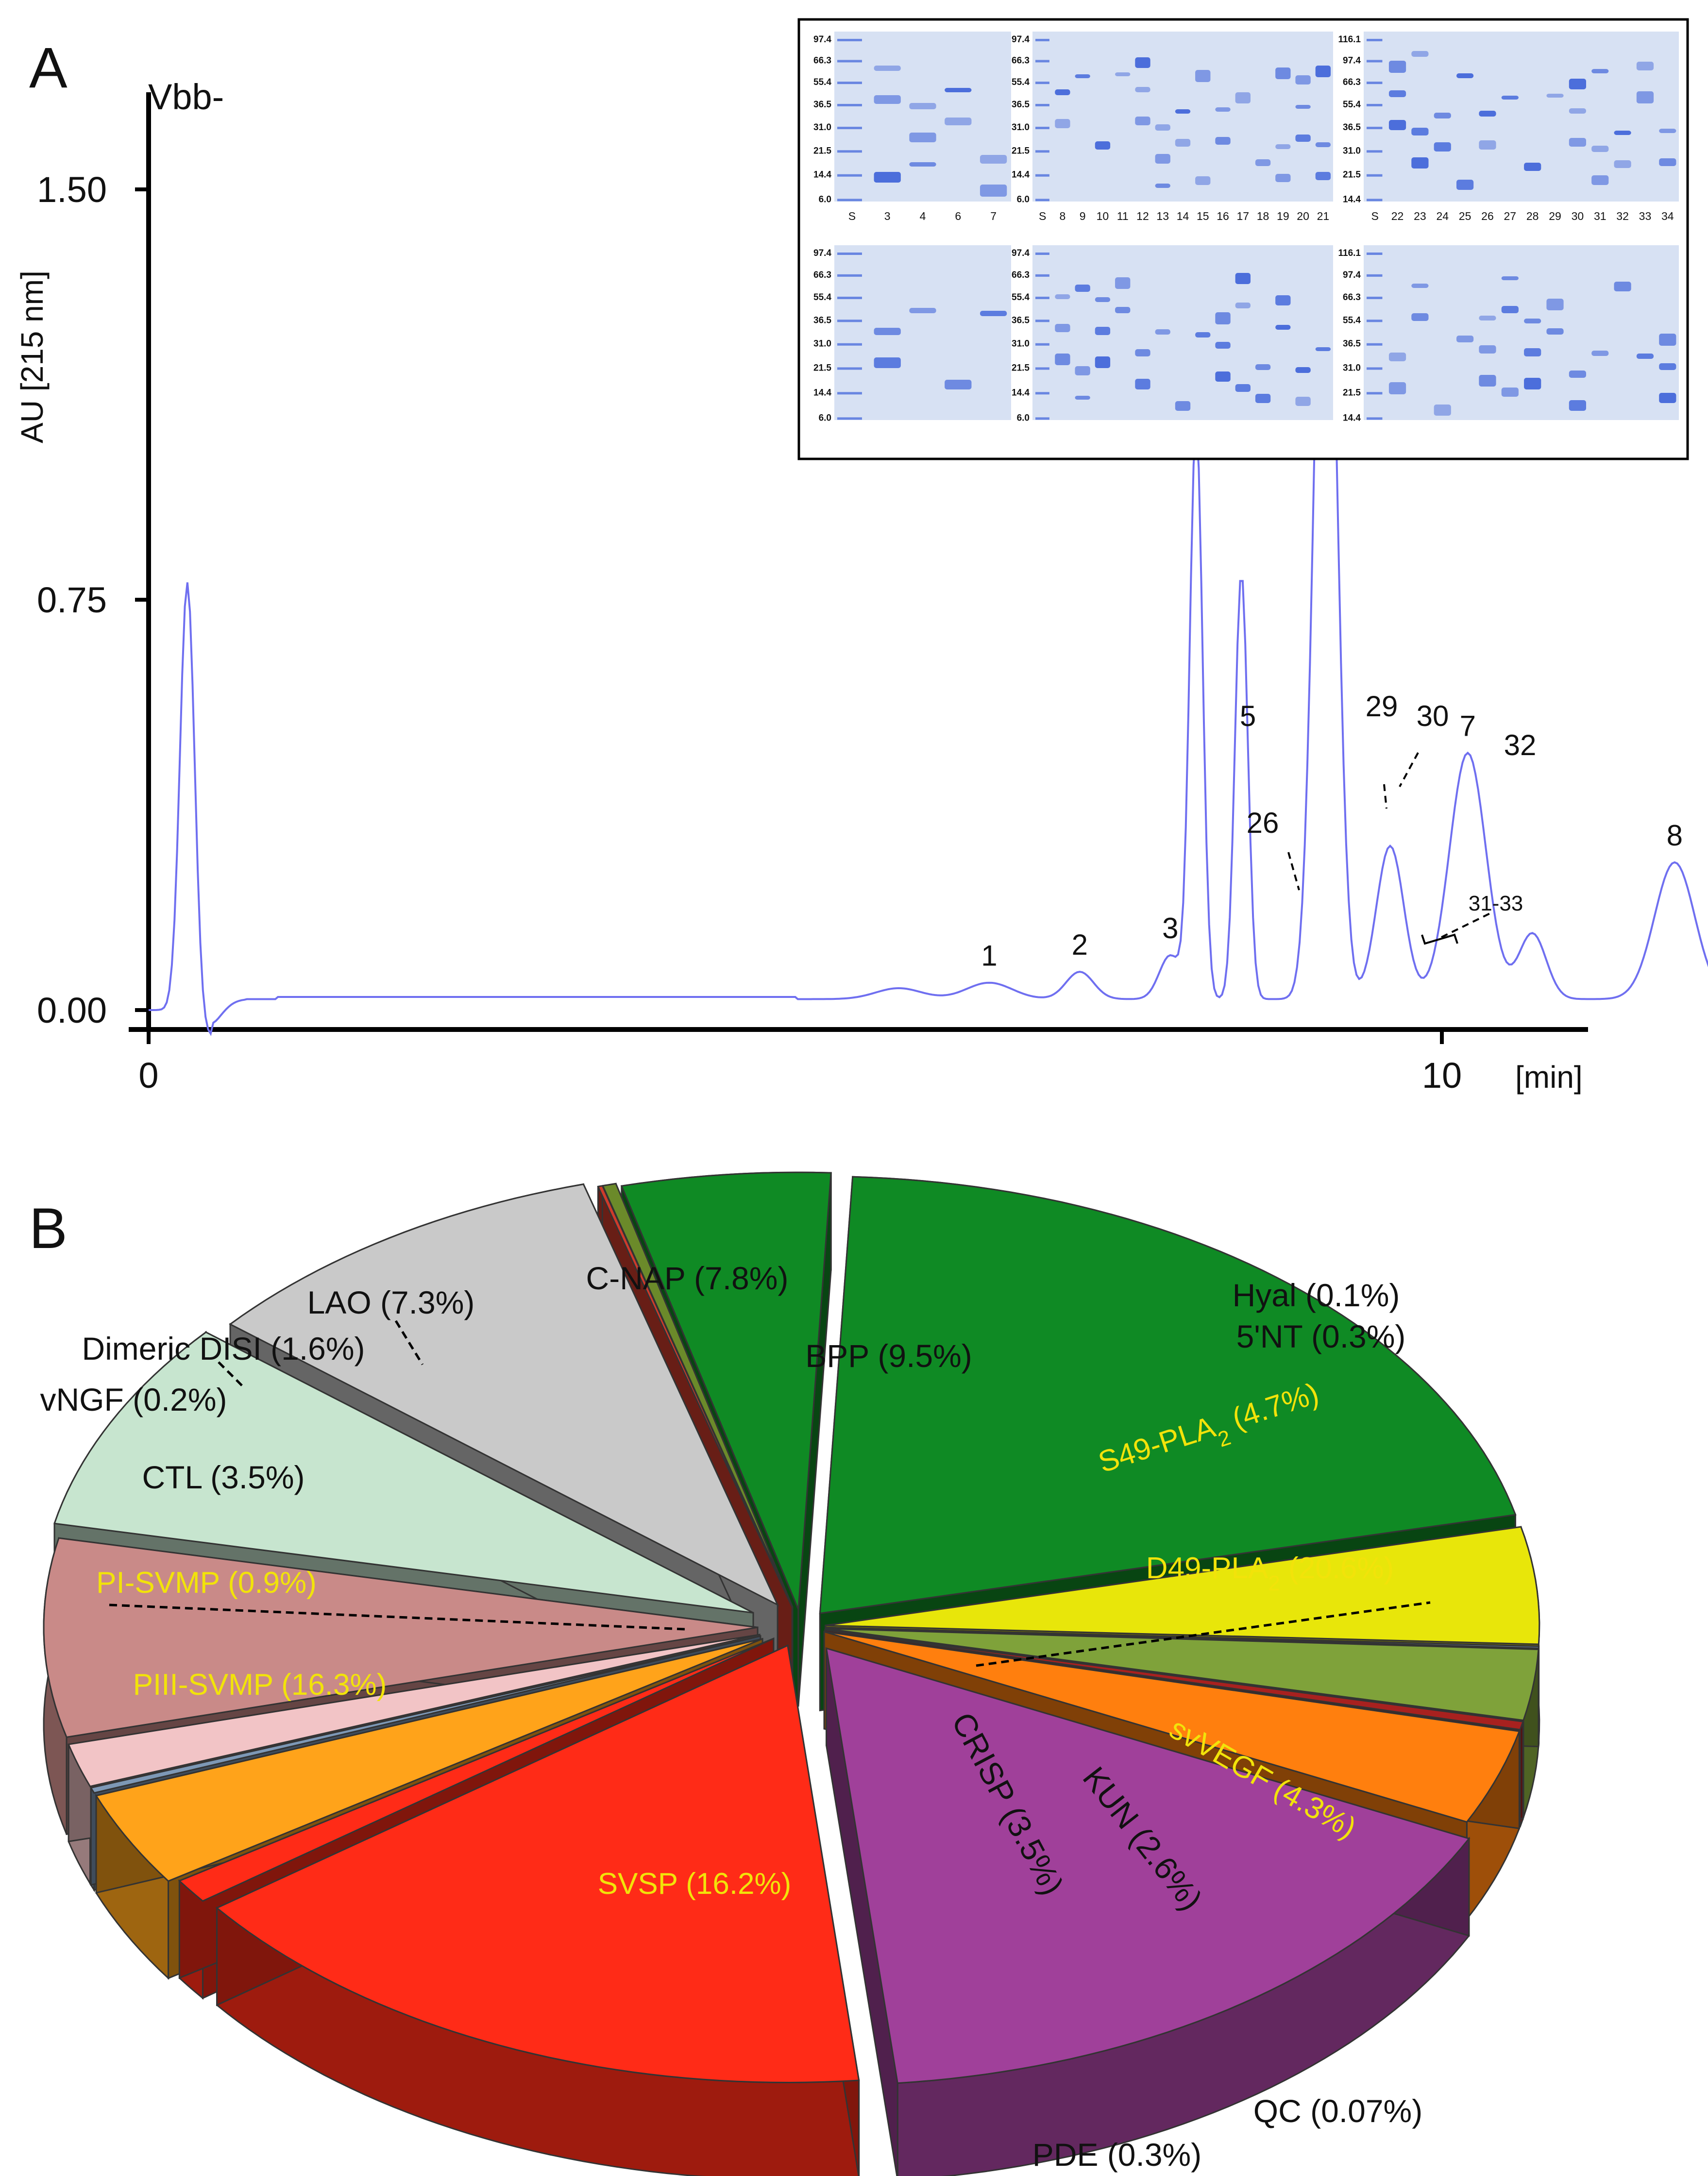  Describe the element at coordinates (1337, 2111) in the screenshot. I see `pie-label-qc: QC (0.07%)` at that location.